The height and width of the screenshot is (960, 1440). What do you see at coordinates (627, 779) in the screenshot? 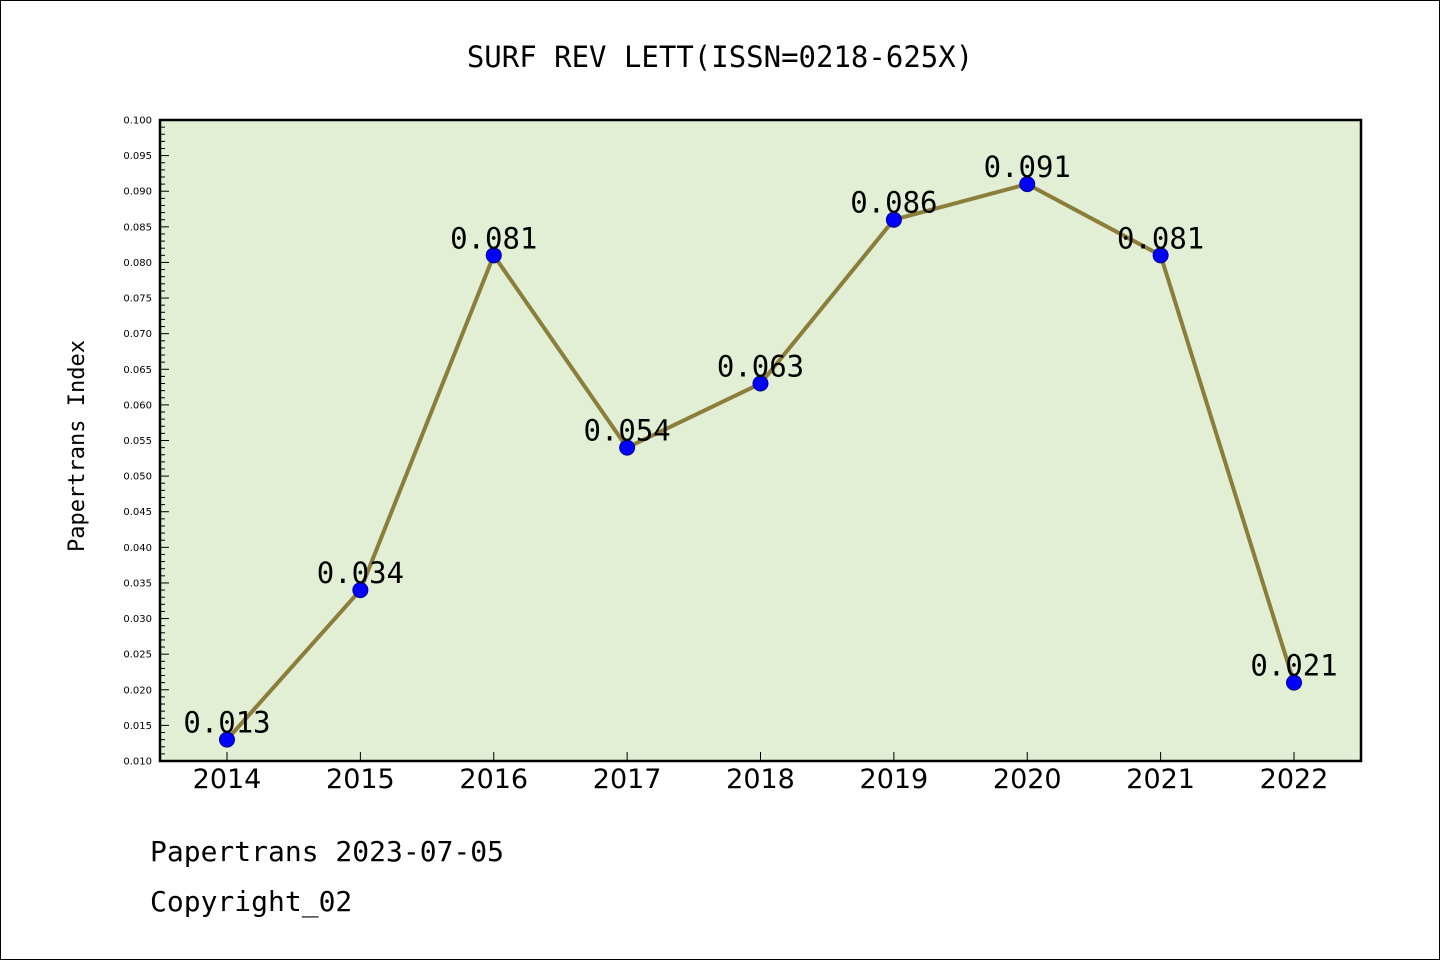
I see `x-tick-label: 2017` at bounding box center [627, 779].